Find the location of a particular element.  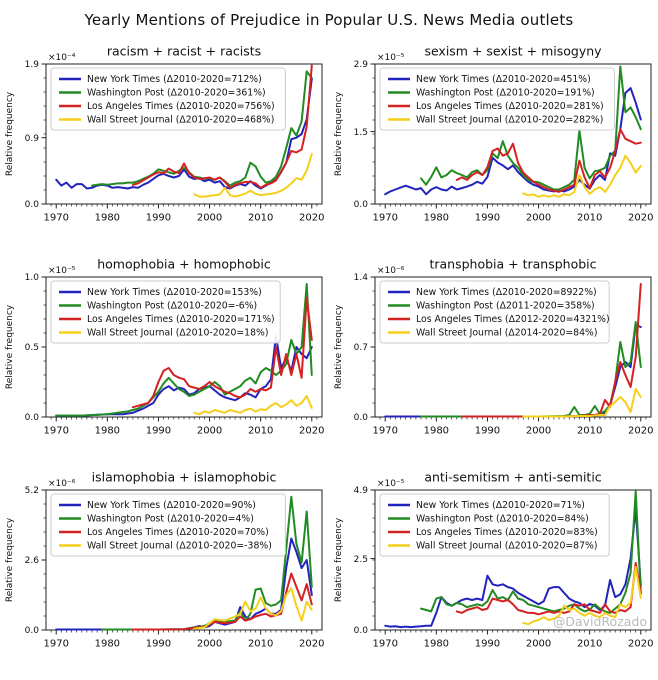

legend-label: Washington Post (Δ2010-2020=-6%) is located at coordinates (172, 306).